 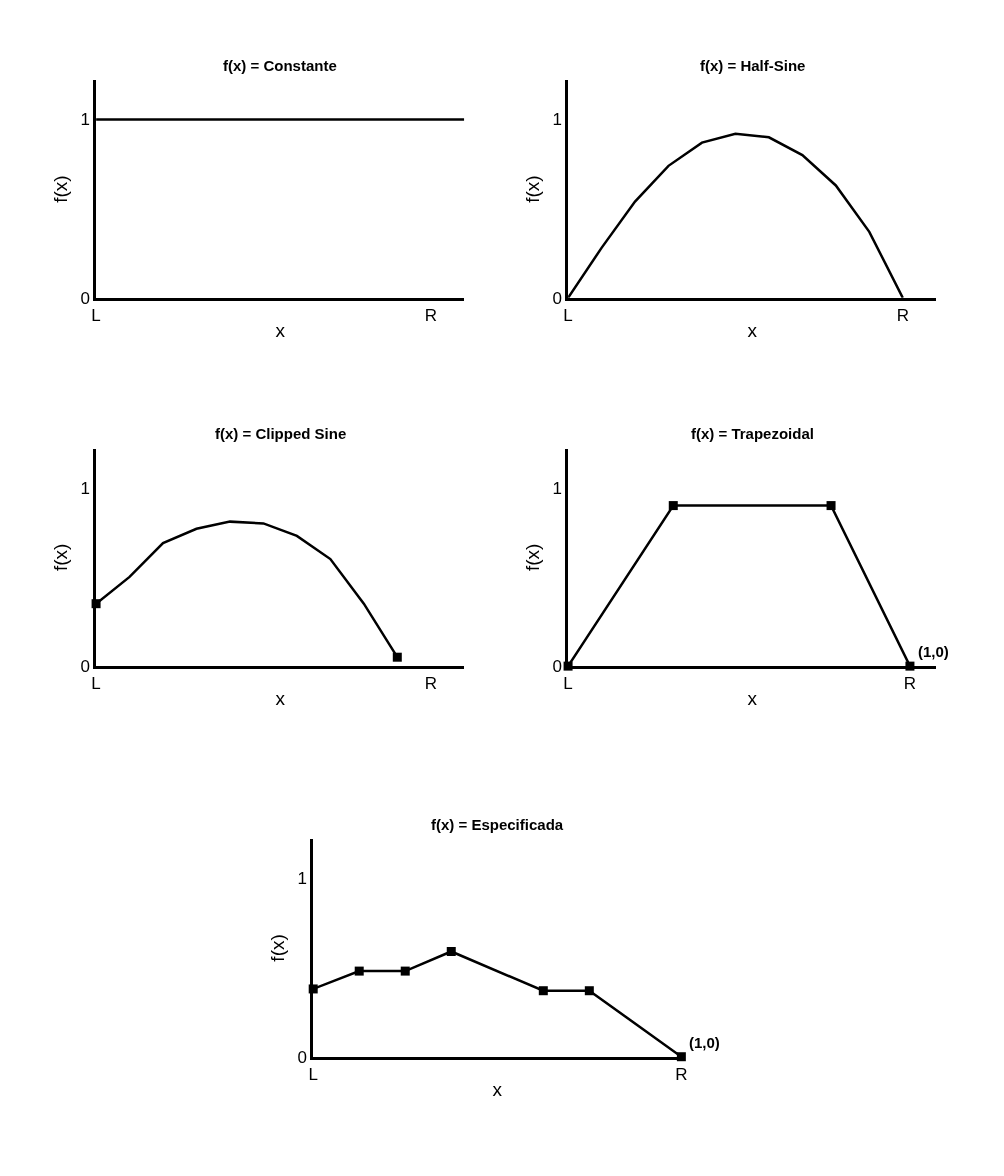 What do you see at coordinates (753, 65) in the screenshot?
I see `chart-title: f(x) = Half-Sine` at bounding box center [753, 65].